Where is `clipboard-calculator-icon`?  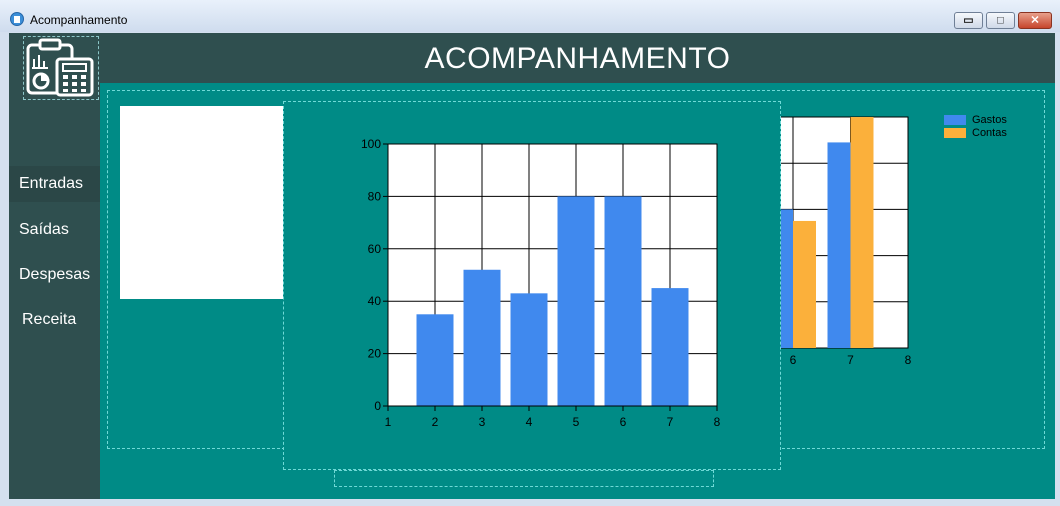 clipboard-calculator-icon is located at coordinates (61, 68).